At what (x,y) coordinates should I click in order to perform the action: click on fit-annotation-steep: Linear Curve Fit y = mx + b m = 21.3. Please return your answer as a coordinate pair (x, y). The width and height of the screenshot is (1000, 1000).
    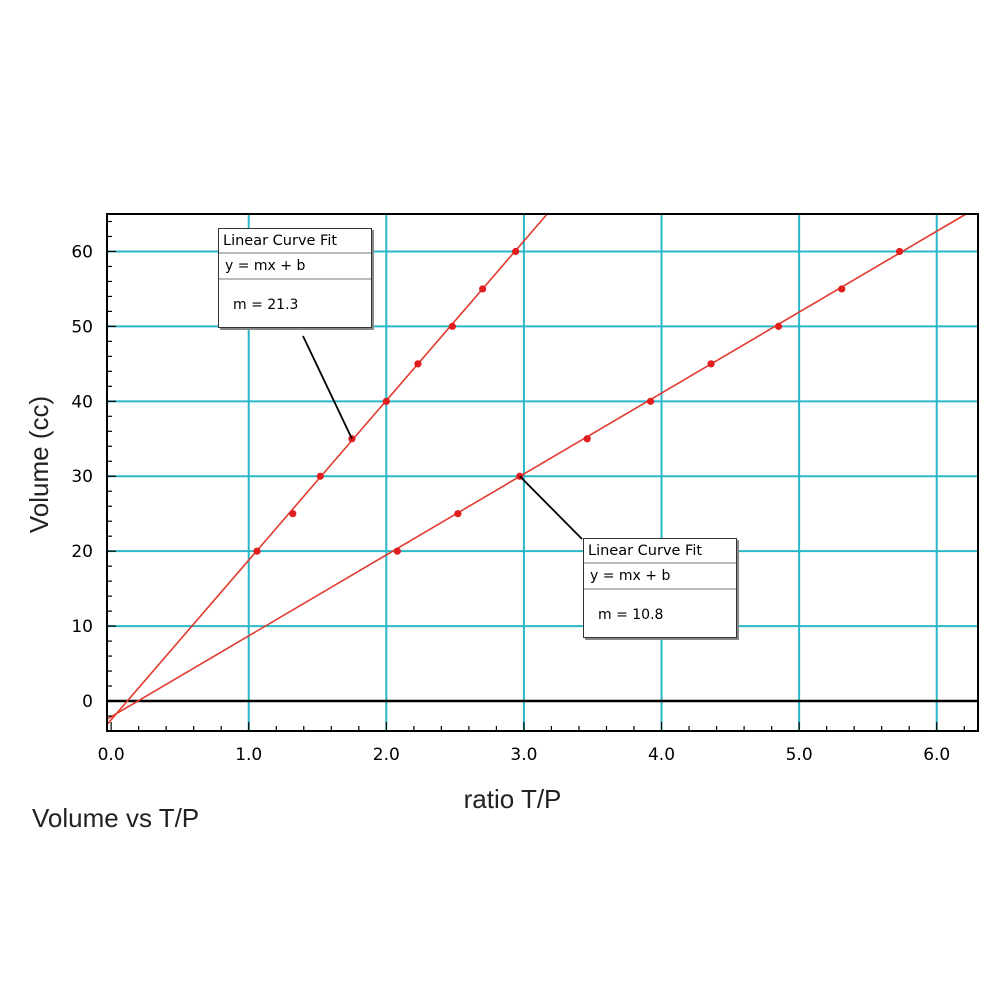
    Looking at the image, I should click on (295, 278).